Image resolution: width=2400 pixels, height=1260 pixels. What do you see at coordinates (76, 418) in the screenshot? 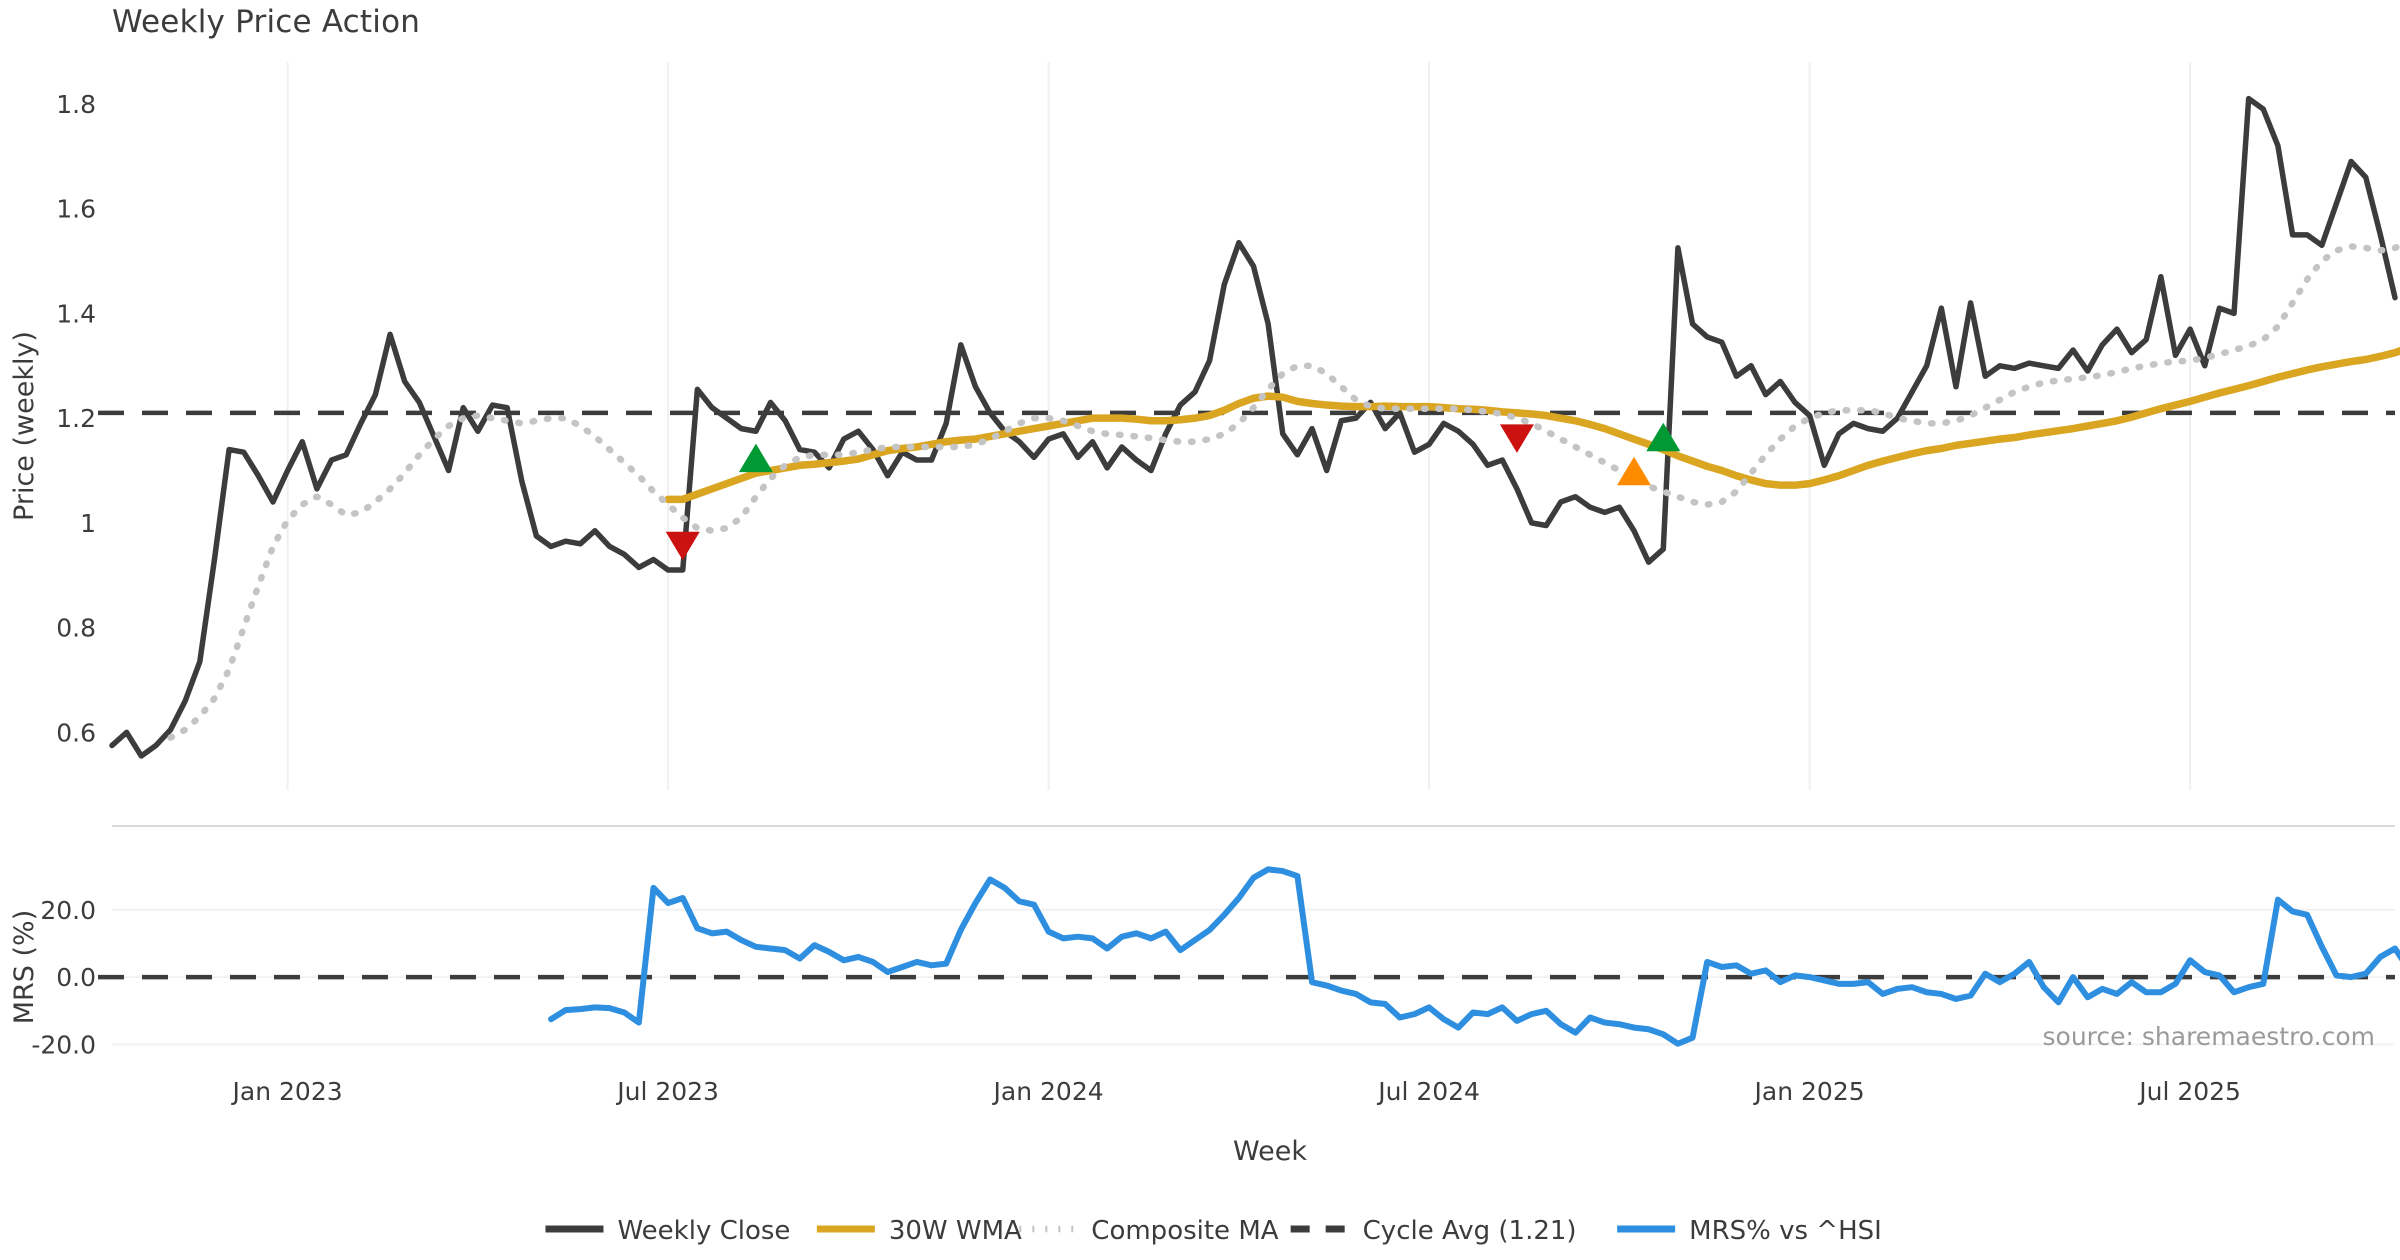
I see `price-ytick-label-3: 1.2` at bounding box center [76, 418].